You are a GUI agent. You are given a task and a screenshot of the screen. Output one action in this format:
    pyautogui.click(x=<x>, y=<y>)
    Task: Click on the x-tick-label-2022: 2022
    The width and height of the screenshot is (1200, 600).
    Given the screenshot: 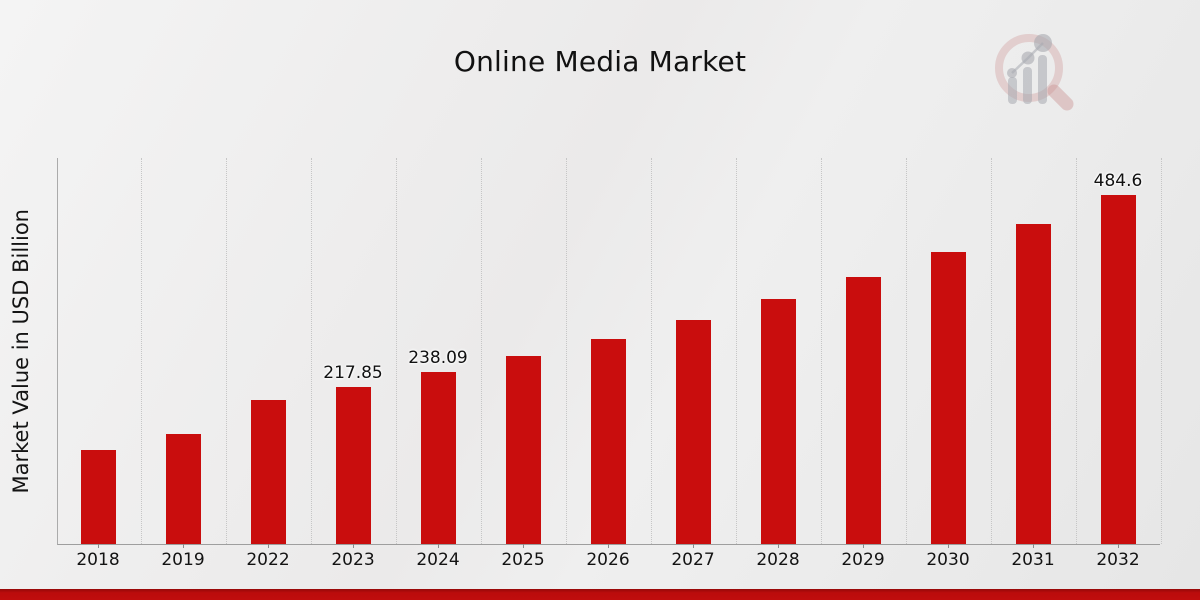 What is the action you would take?
    pyautogui.click(x=268, y=560)
    